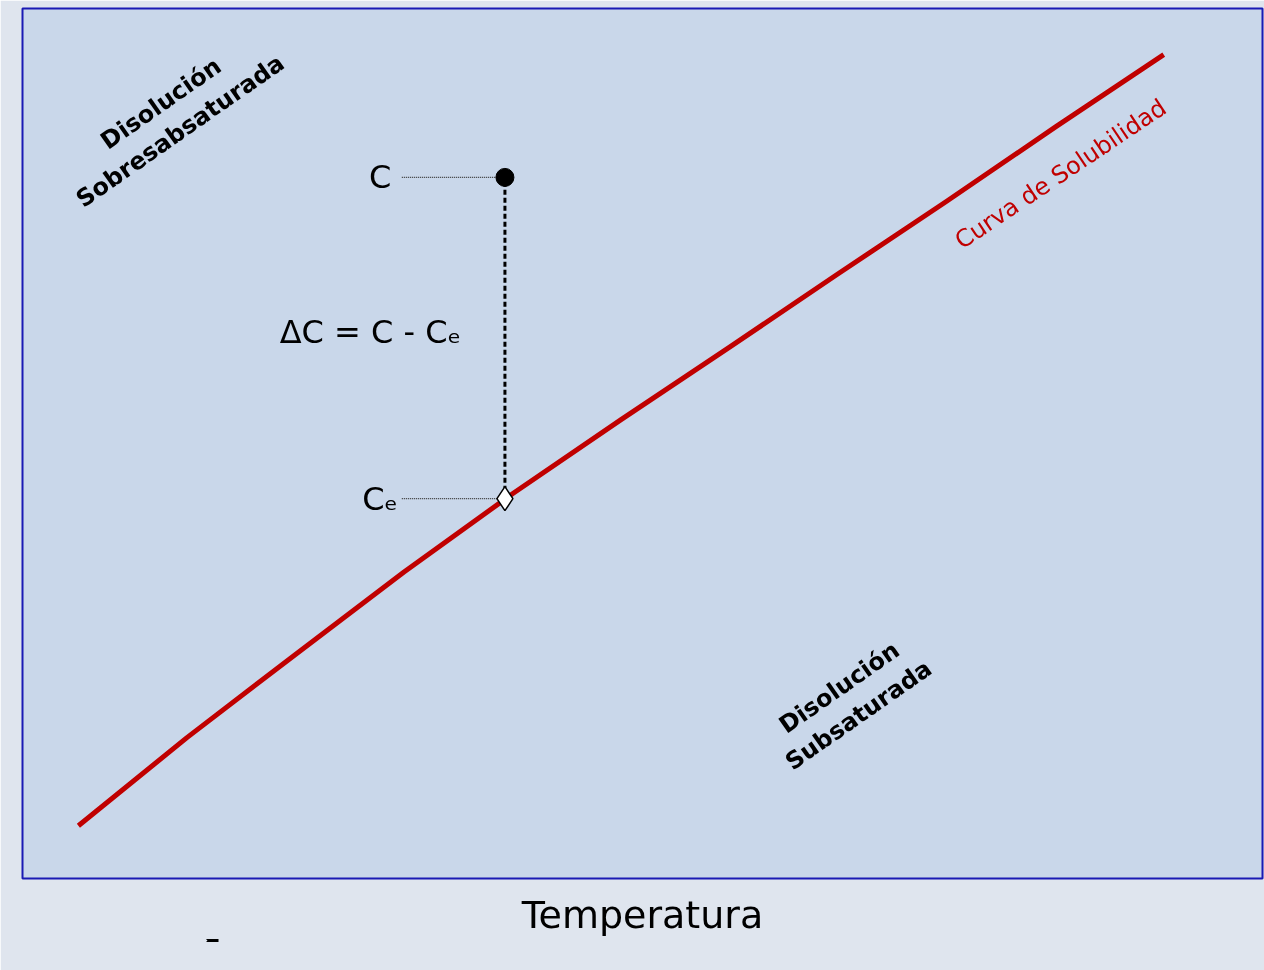  What do you see at coordinates (642, 914) in the screenshot?
I see `x-axis-title: Temperatura` at bounding box center [642, 914].